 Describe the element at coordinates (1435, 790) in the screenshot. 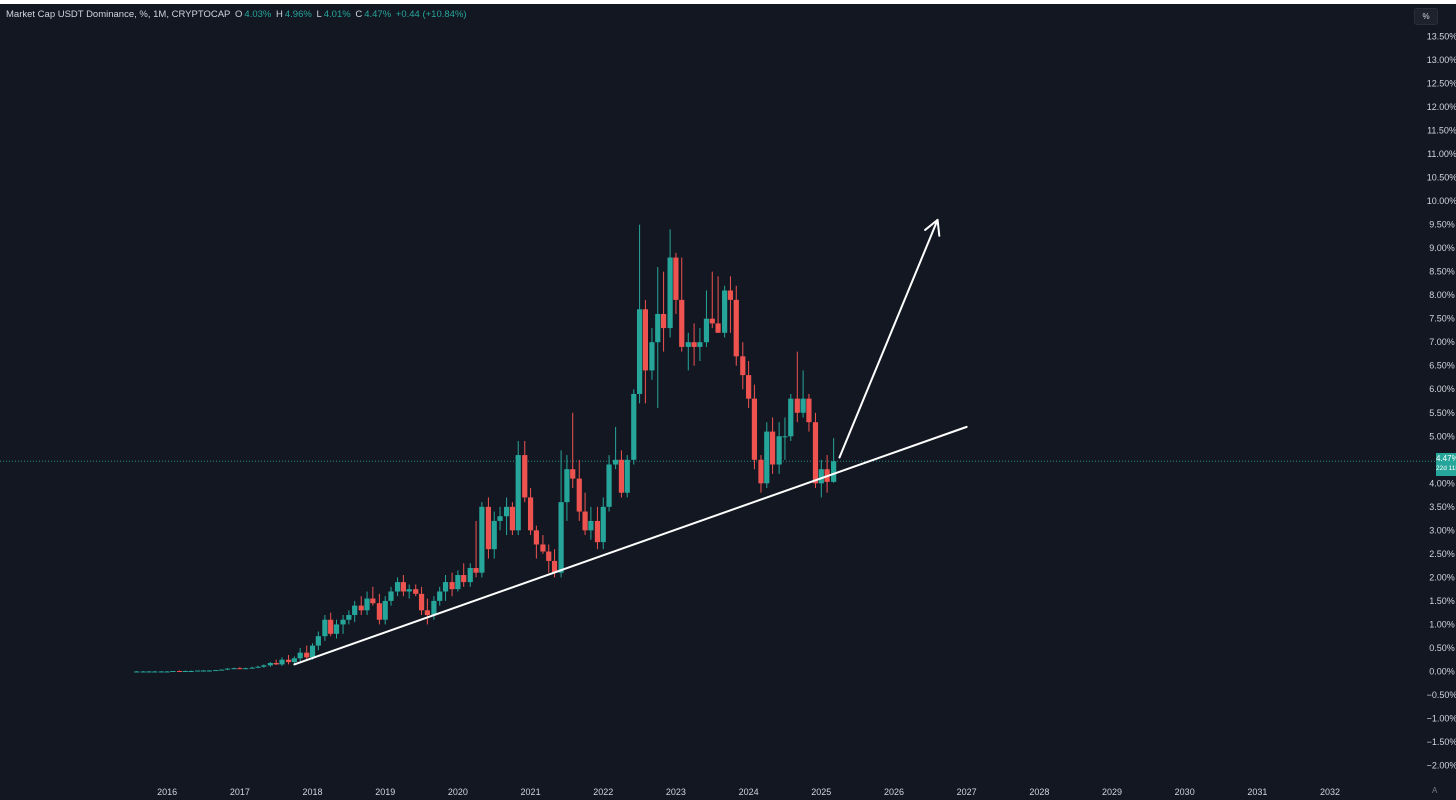

I see `auto-scale-button: A` at that location.